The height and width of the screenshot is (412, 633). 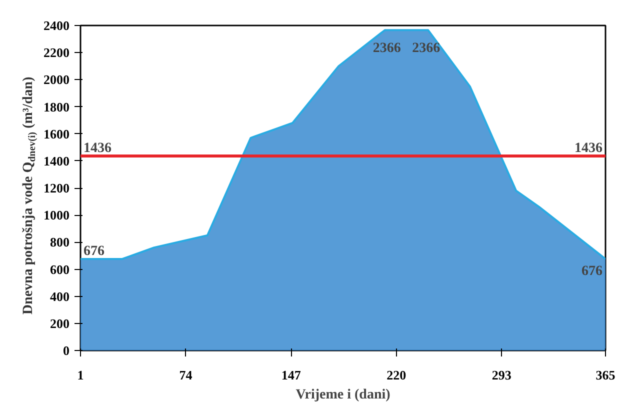 I want to click on y-tick-label: 1800, so click(x=57, y=106).